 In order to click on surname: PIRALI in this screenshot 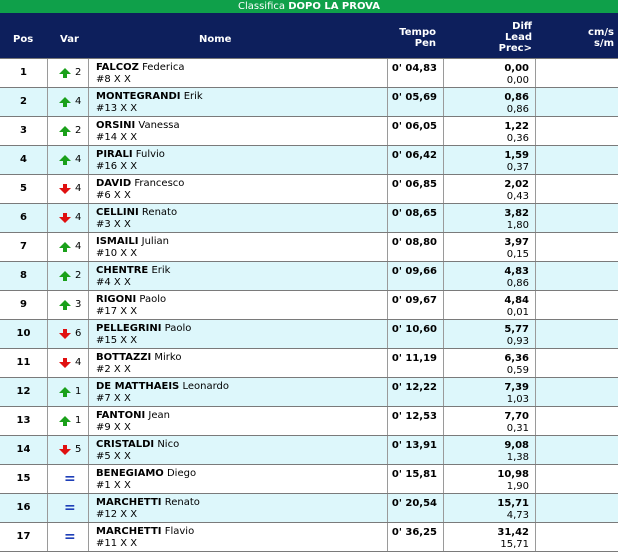, I will do `click(114, 154)`.